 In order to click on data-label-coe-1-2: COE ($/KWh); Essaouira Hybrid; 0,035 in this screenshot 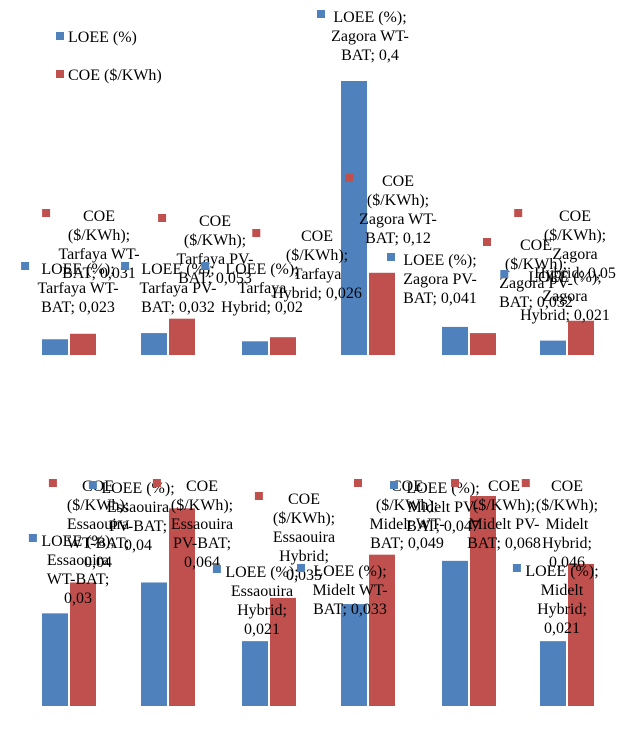, I will do `click(294, 537)`.